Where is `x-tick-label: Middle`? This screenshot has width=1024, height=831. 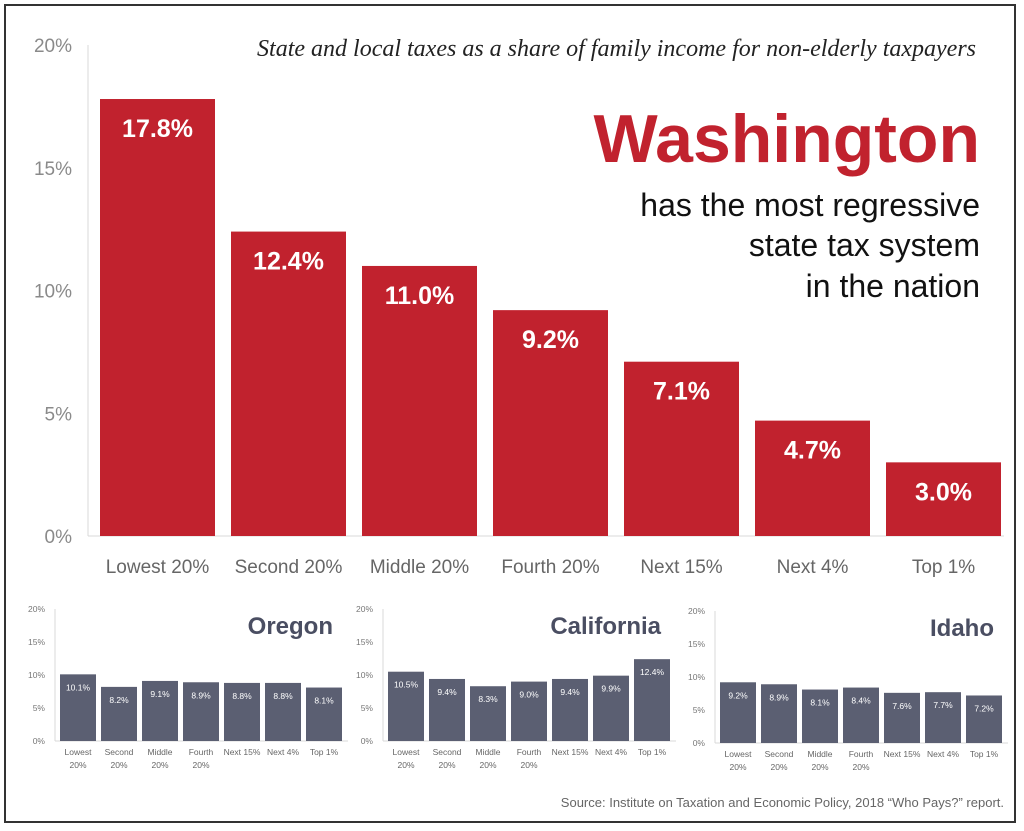
x-tick-label: Middle is located at coordinates (819, 754).